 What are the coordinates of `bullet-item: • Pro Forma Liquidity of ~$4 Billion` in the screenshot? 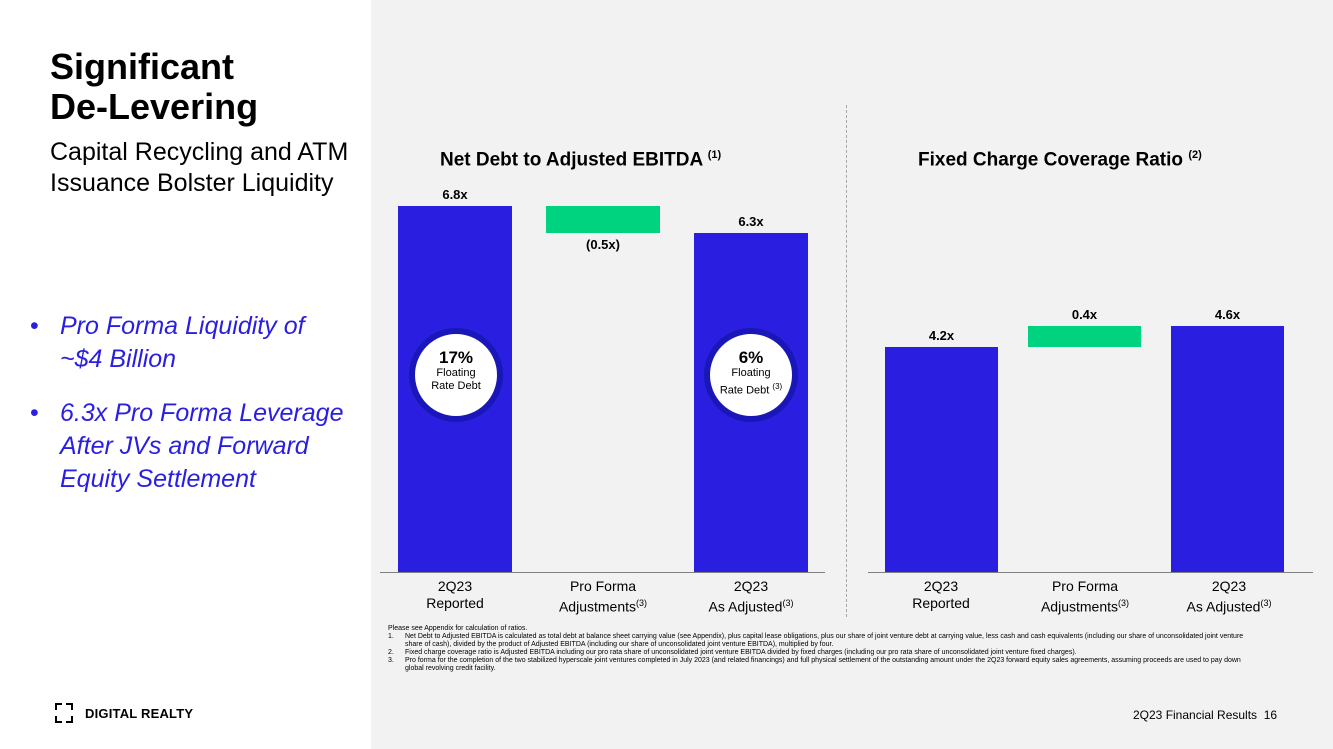 It's located at (190, 343).